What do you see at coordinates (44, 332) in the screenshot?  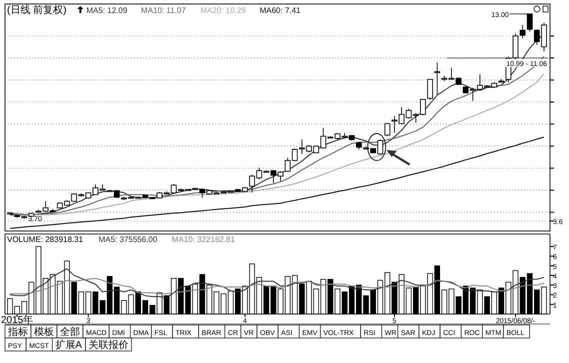 I see `text: 模板` at bounding box center [44, 332].